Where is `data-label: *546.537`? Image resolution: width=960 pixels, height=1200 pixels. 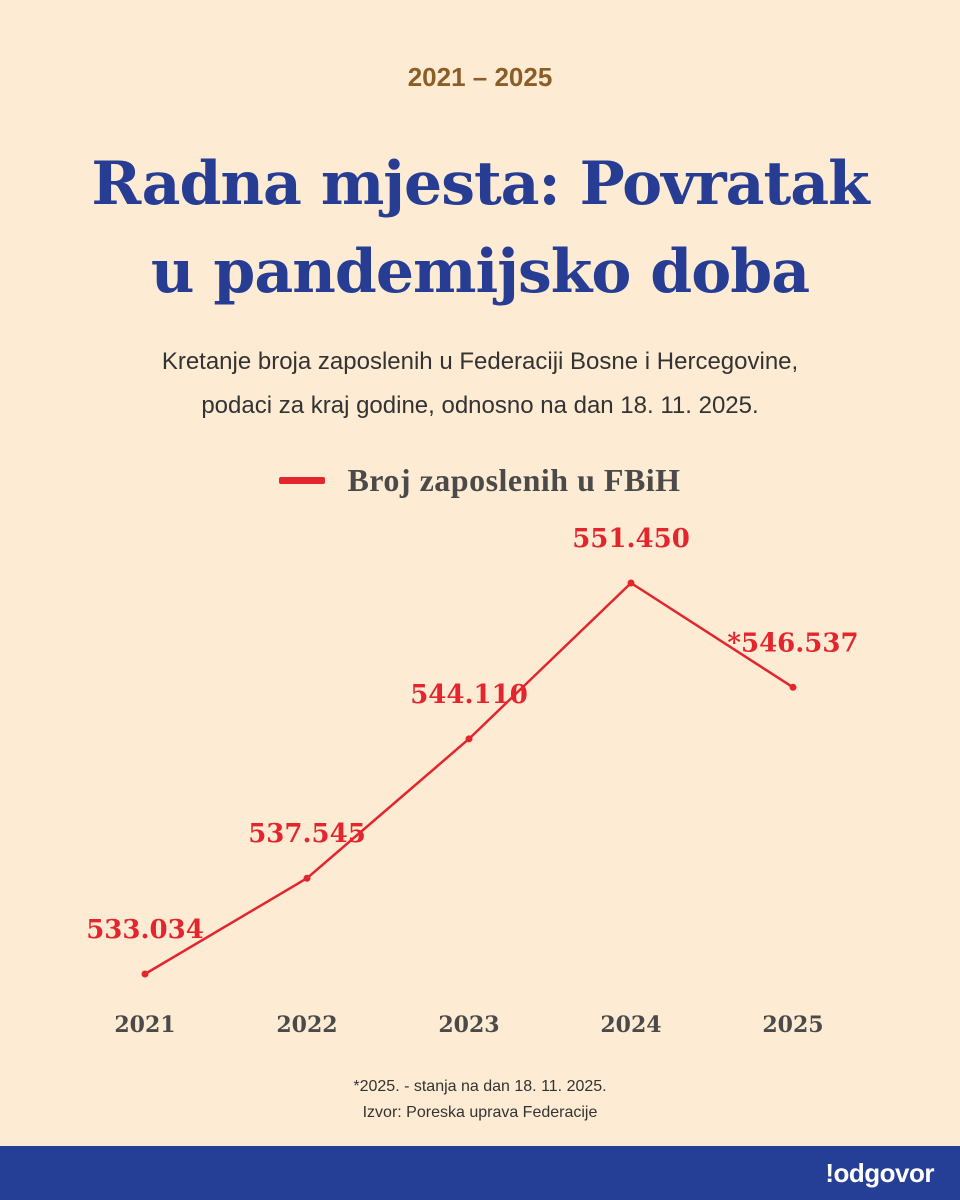 data-label: *546.537 is located at coordinates (792, 643).